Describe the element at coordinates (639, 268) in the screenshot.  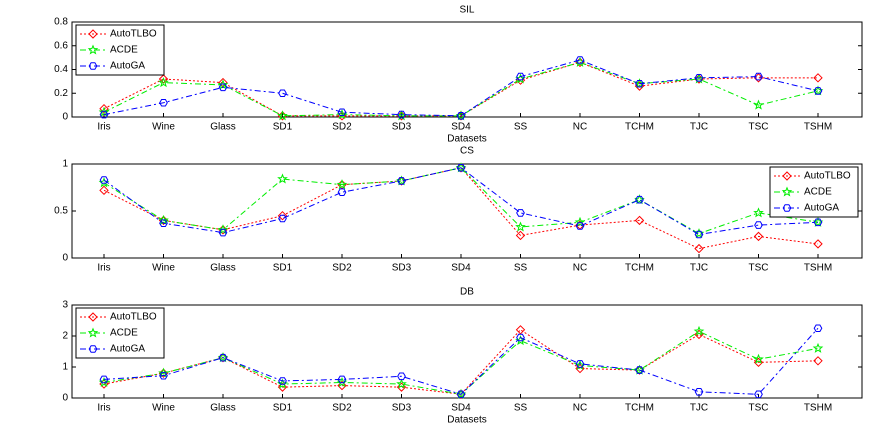
I see `x-tick-label: TCHM` at that location.